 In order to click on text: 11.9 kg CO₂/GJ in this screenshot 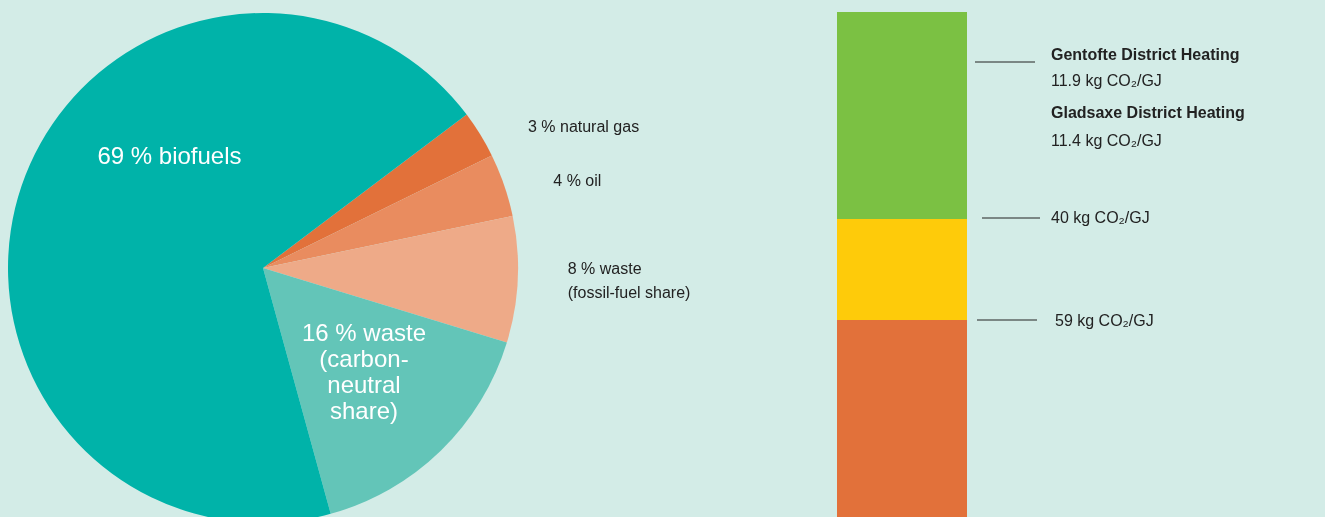, I will do `click(1106, 80)`.